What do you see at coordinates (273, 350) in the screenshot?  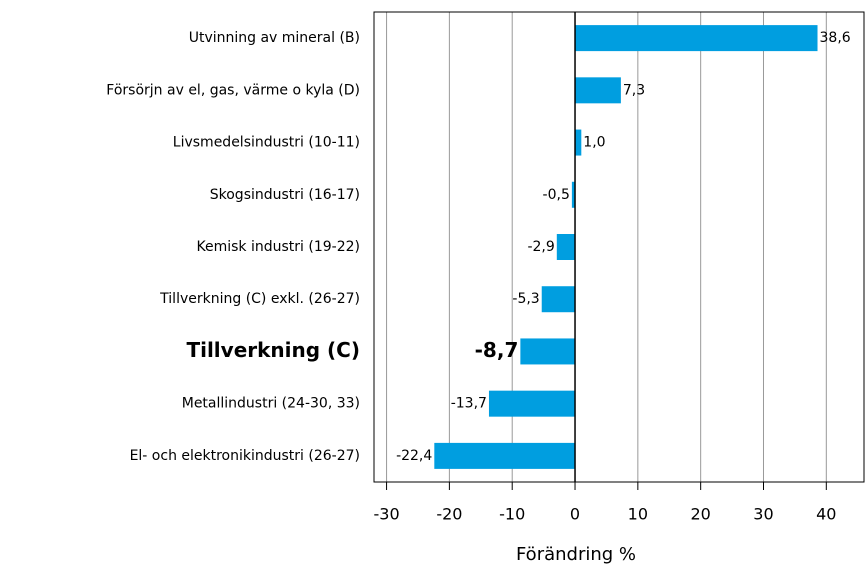 I see `y-tick-label: Tillverkning (C)` at bounding box center [273, 350].